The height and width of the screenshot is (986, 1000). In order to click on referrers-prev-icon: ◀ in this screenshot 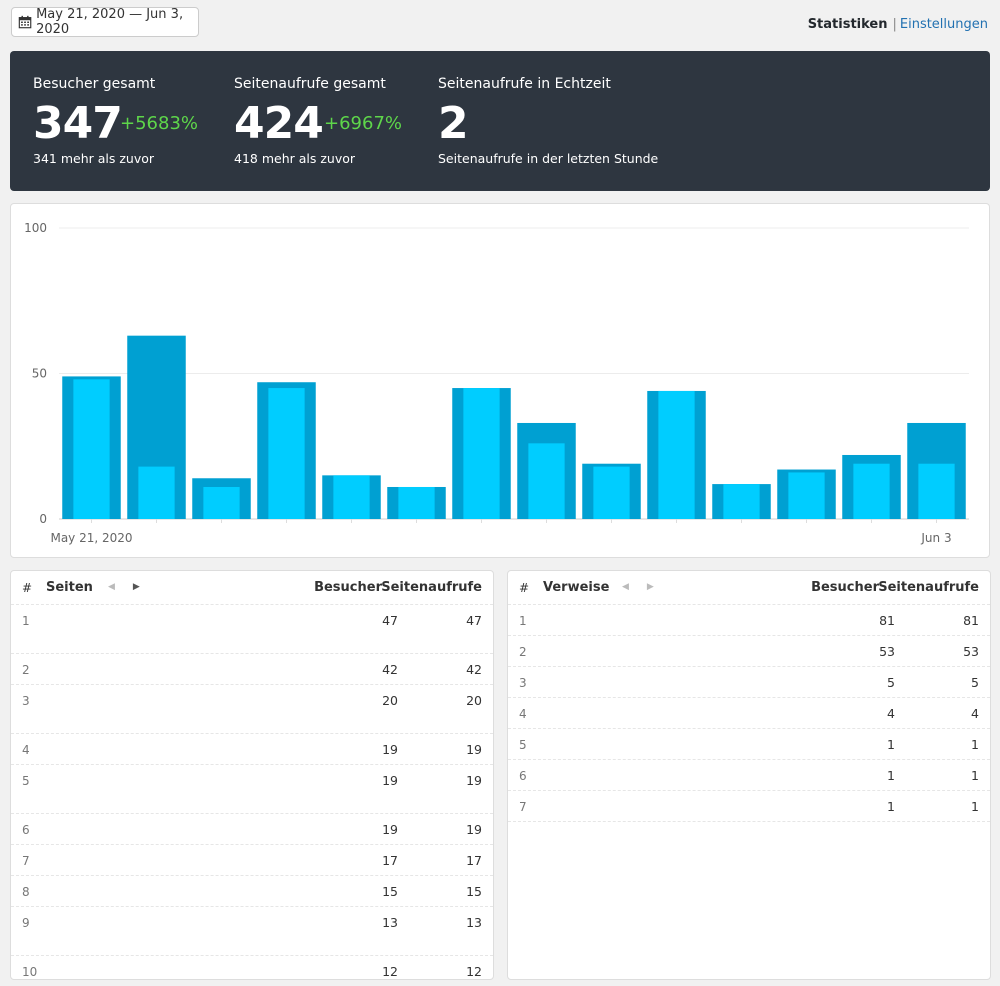, I will do `click(625, 587)`.